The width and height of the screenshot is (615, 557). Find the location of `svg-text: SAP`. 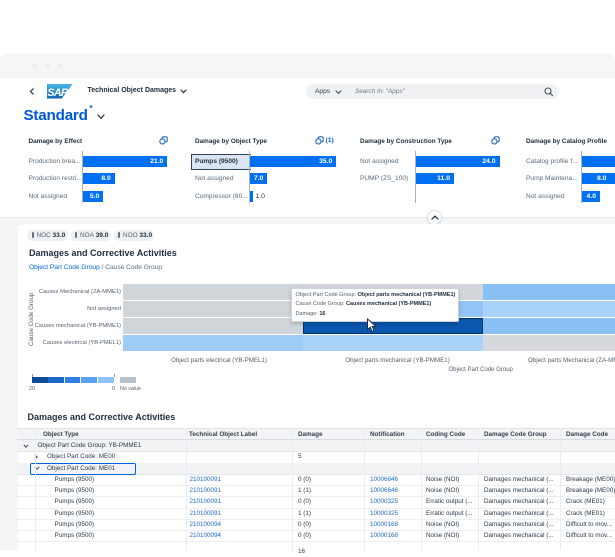

svg-text: SAP is located at coordinates (58, 93).